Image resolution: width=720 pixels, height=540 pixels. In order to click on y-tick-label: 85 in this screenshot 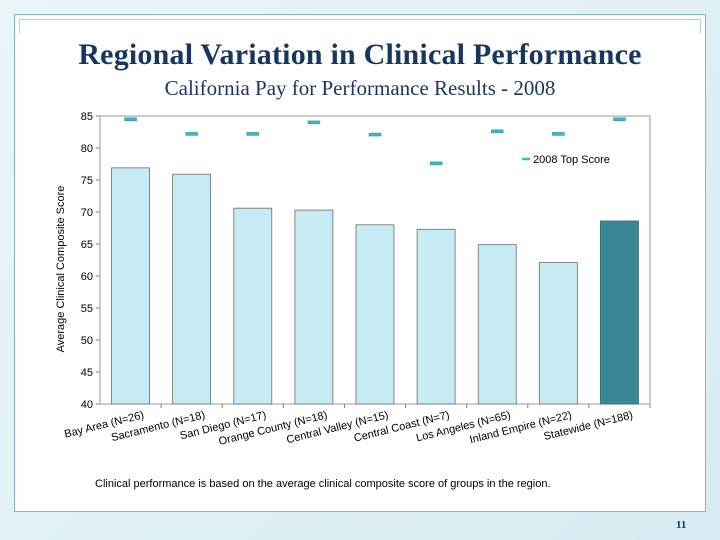, I will do `click(87, 117)`.